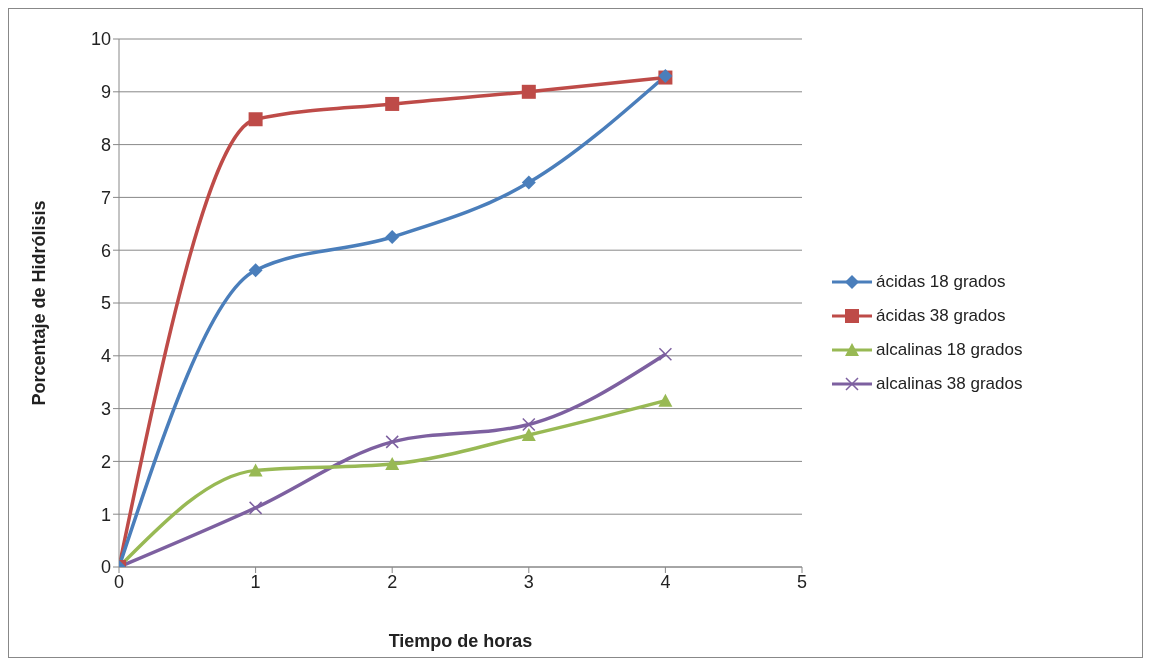 Image resolution: width=1151 pixels, height=669 pixels. I want to click on x-tick-label: 2, so click(392, 581).